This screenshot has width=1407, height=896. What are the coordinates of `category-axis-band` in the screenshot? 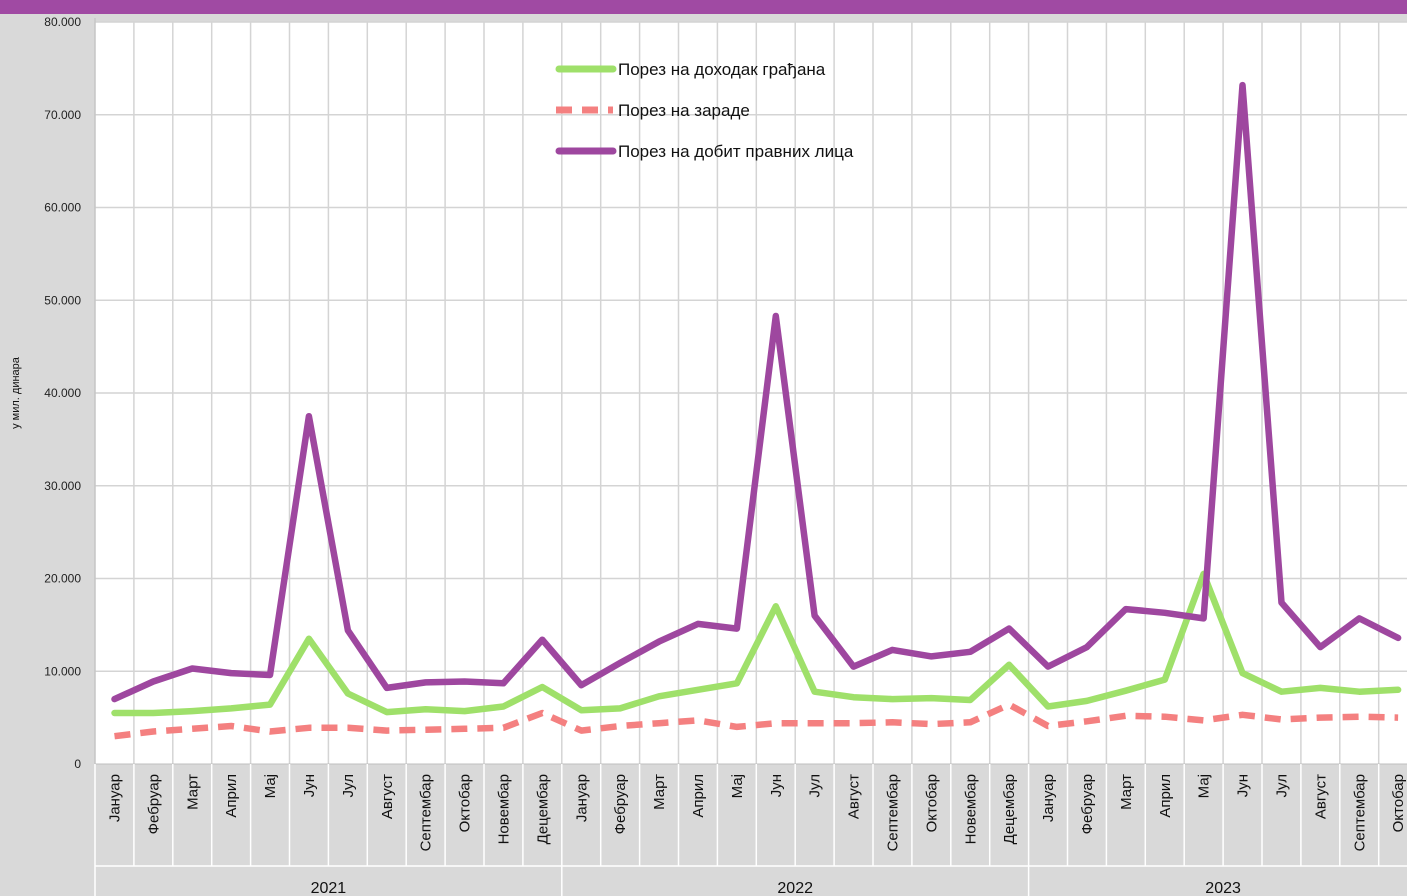 It's located at (750, 830).